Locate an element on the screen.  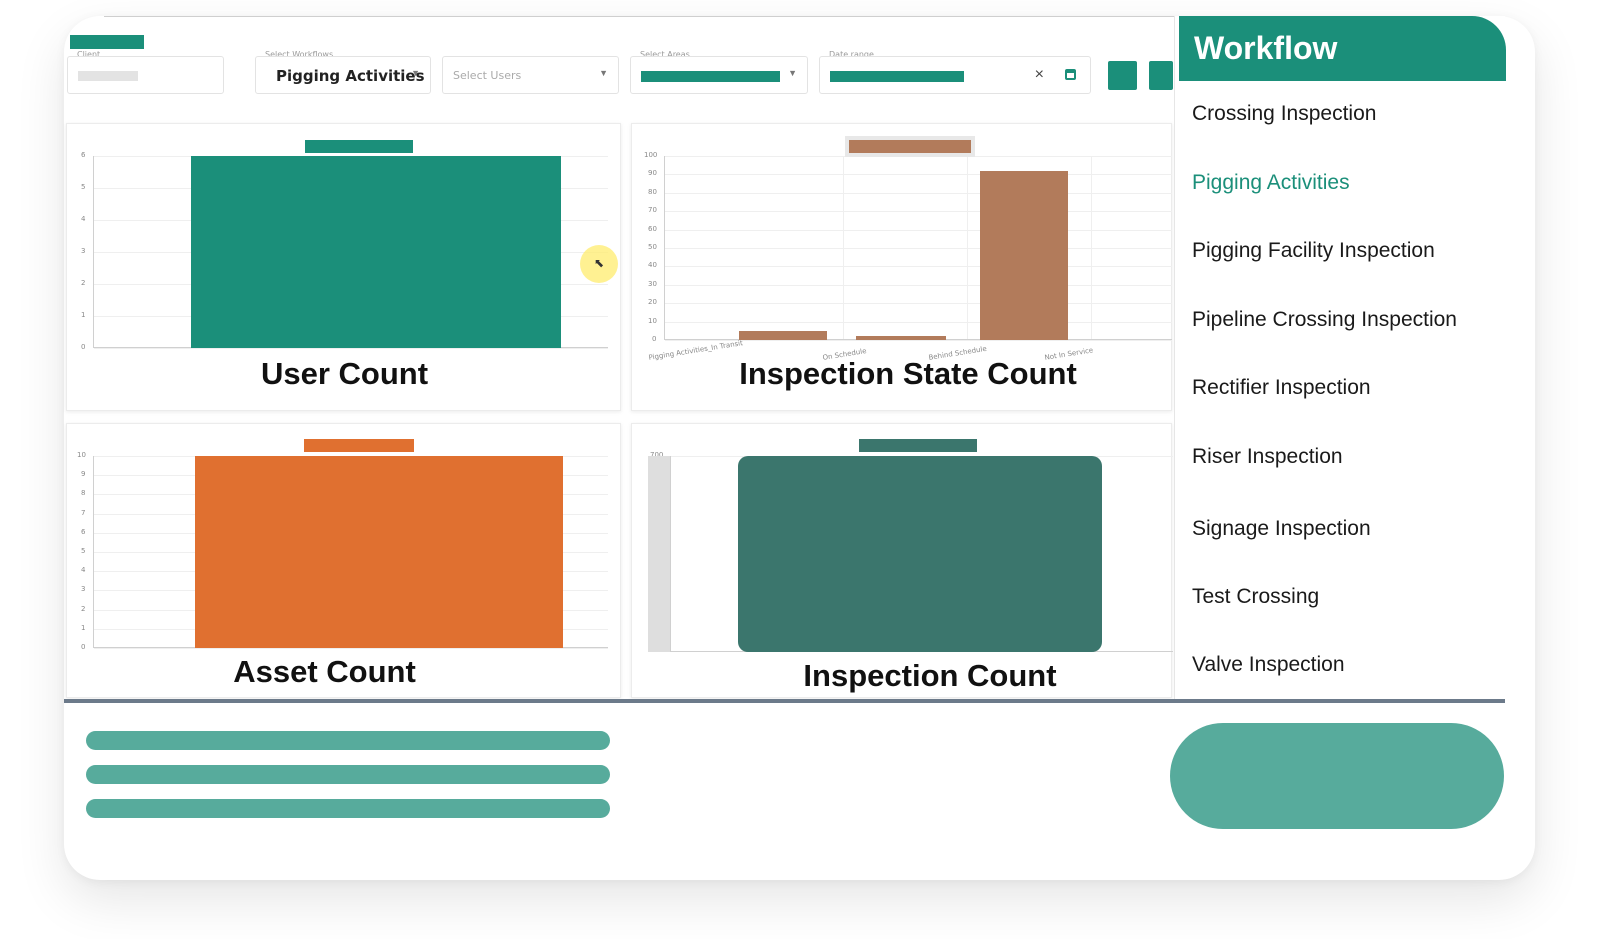
workflow-item: Riser Inspection is located at coordinates (1267, 456).